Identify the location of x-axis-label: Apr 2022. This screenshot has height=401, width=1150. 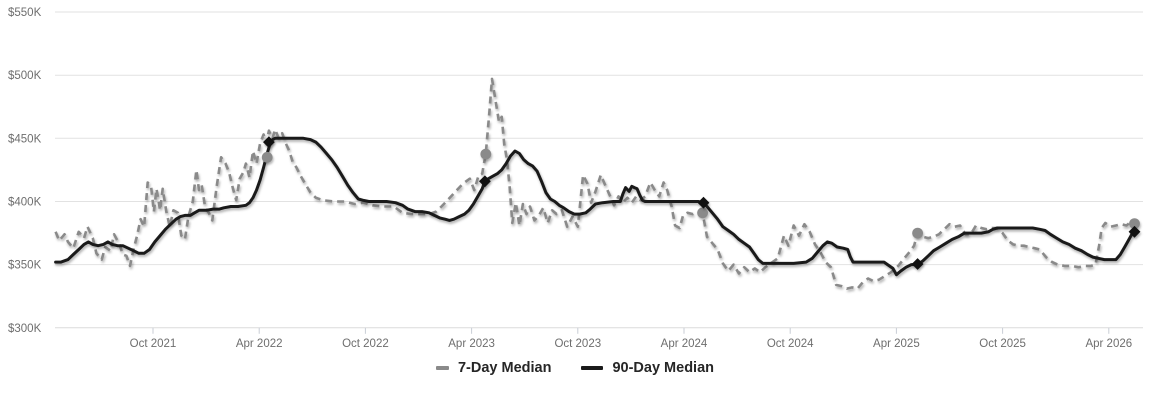
(259, 344).